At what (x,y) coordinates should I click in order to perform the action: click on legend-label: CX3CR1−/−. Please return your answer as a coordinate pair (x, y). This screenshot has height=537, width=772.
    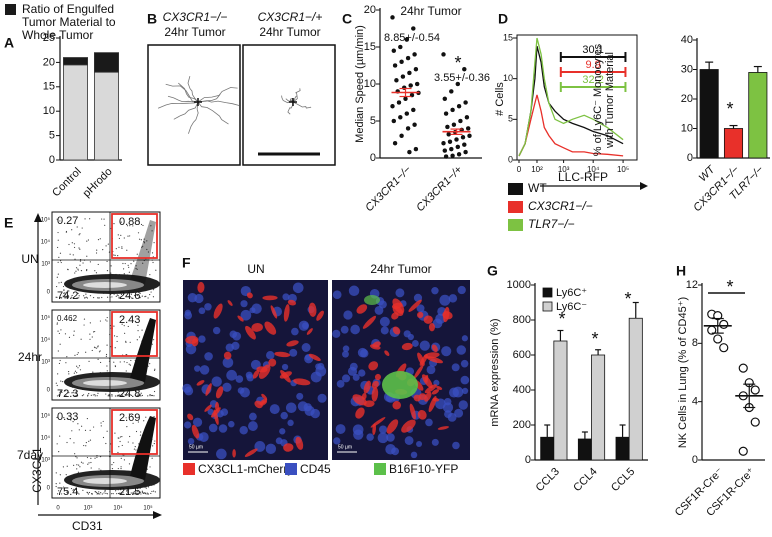
    Looking at the image, I should click on (560, 206).